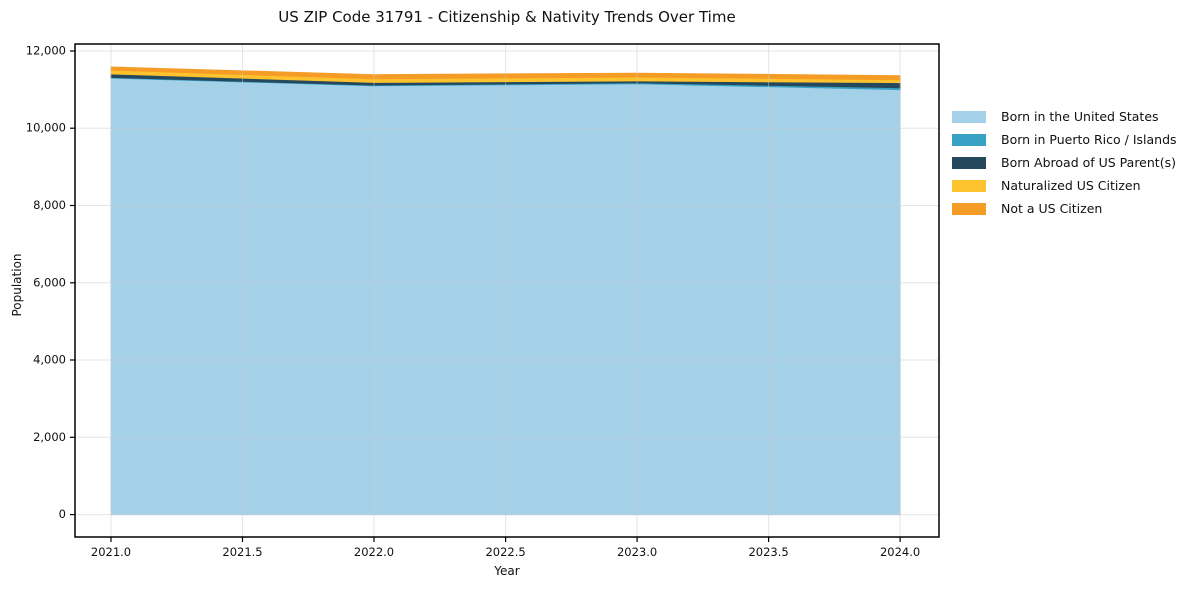 Image resolution: width=1189 pixels, height=590 pixels. Describe the element at coordinates (505, 552) in the screenshot. I see `x-tick-label: 2022.5` at that location.